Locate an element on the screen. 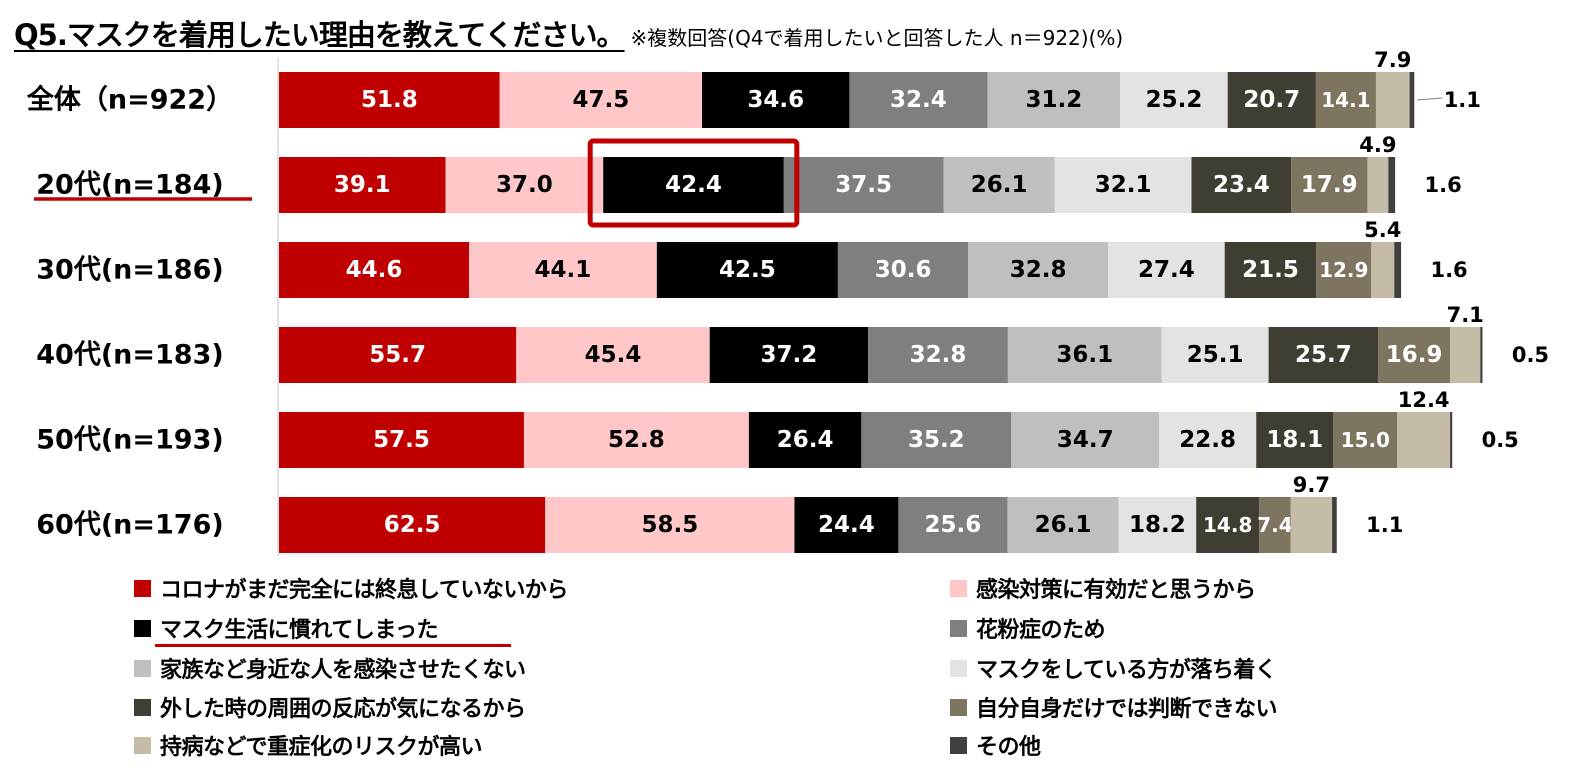 Image resolution: width=1583 pixels, height=772 pixels. bar-label-3-0: 55.7 is located at coordinates (397, 355).